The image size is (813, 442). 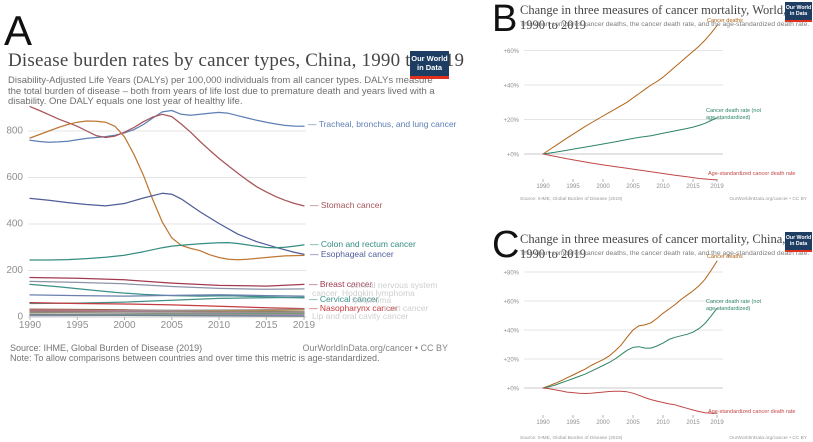 I want to click on y-tick-label: 200, so click(x=14, y=270).